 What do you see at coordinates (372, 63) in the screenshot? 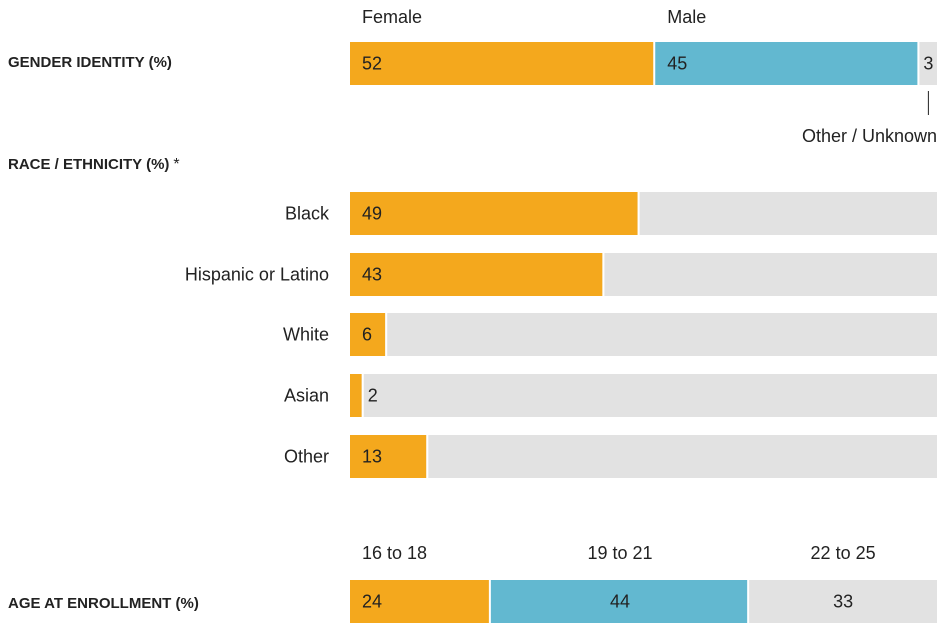
I see `value-label: 52` at bounding box center [372, 63].